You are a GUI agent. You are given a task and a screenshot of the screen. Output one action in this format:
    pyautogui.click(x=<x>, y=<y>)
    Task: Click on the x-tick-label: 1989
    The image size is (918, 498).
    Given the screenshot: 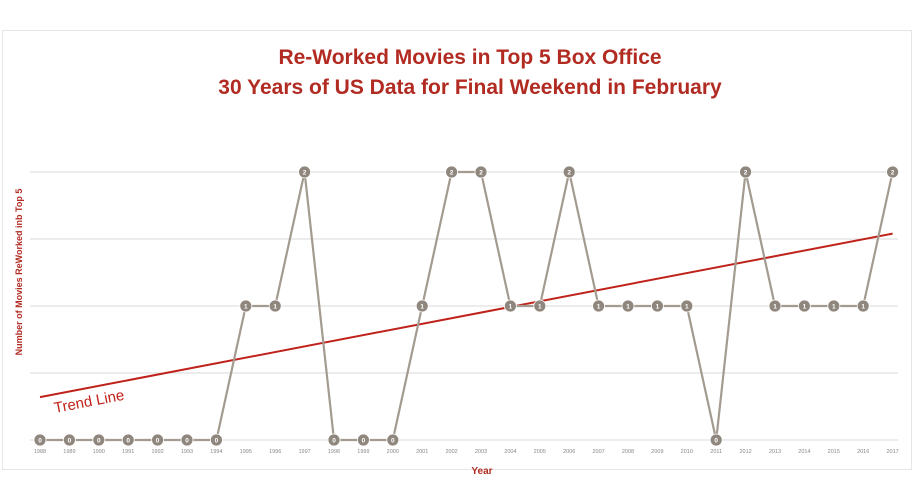 What is the action you would take?
    pyautogui.click(x=69, y=452)
    